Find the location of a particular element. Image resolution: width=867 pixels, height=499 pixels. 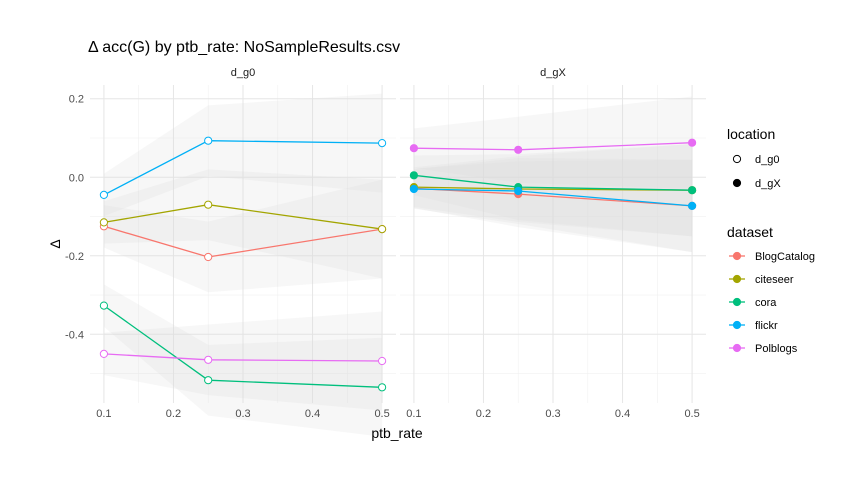

x-axis-title: ptb_rate is located at coordinates (397, 433).